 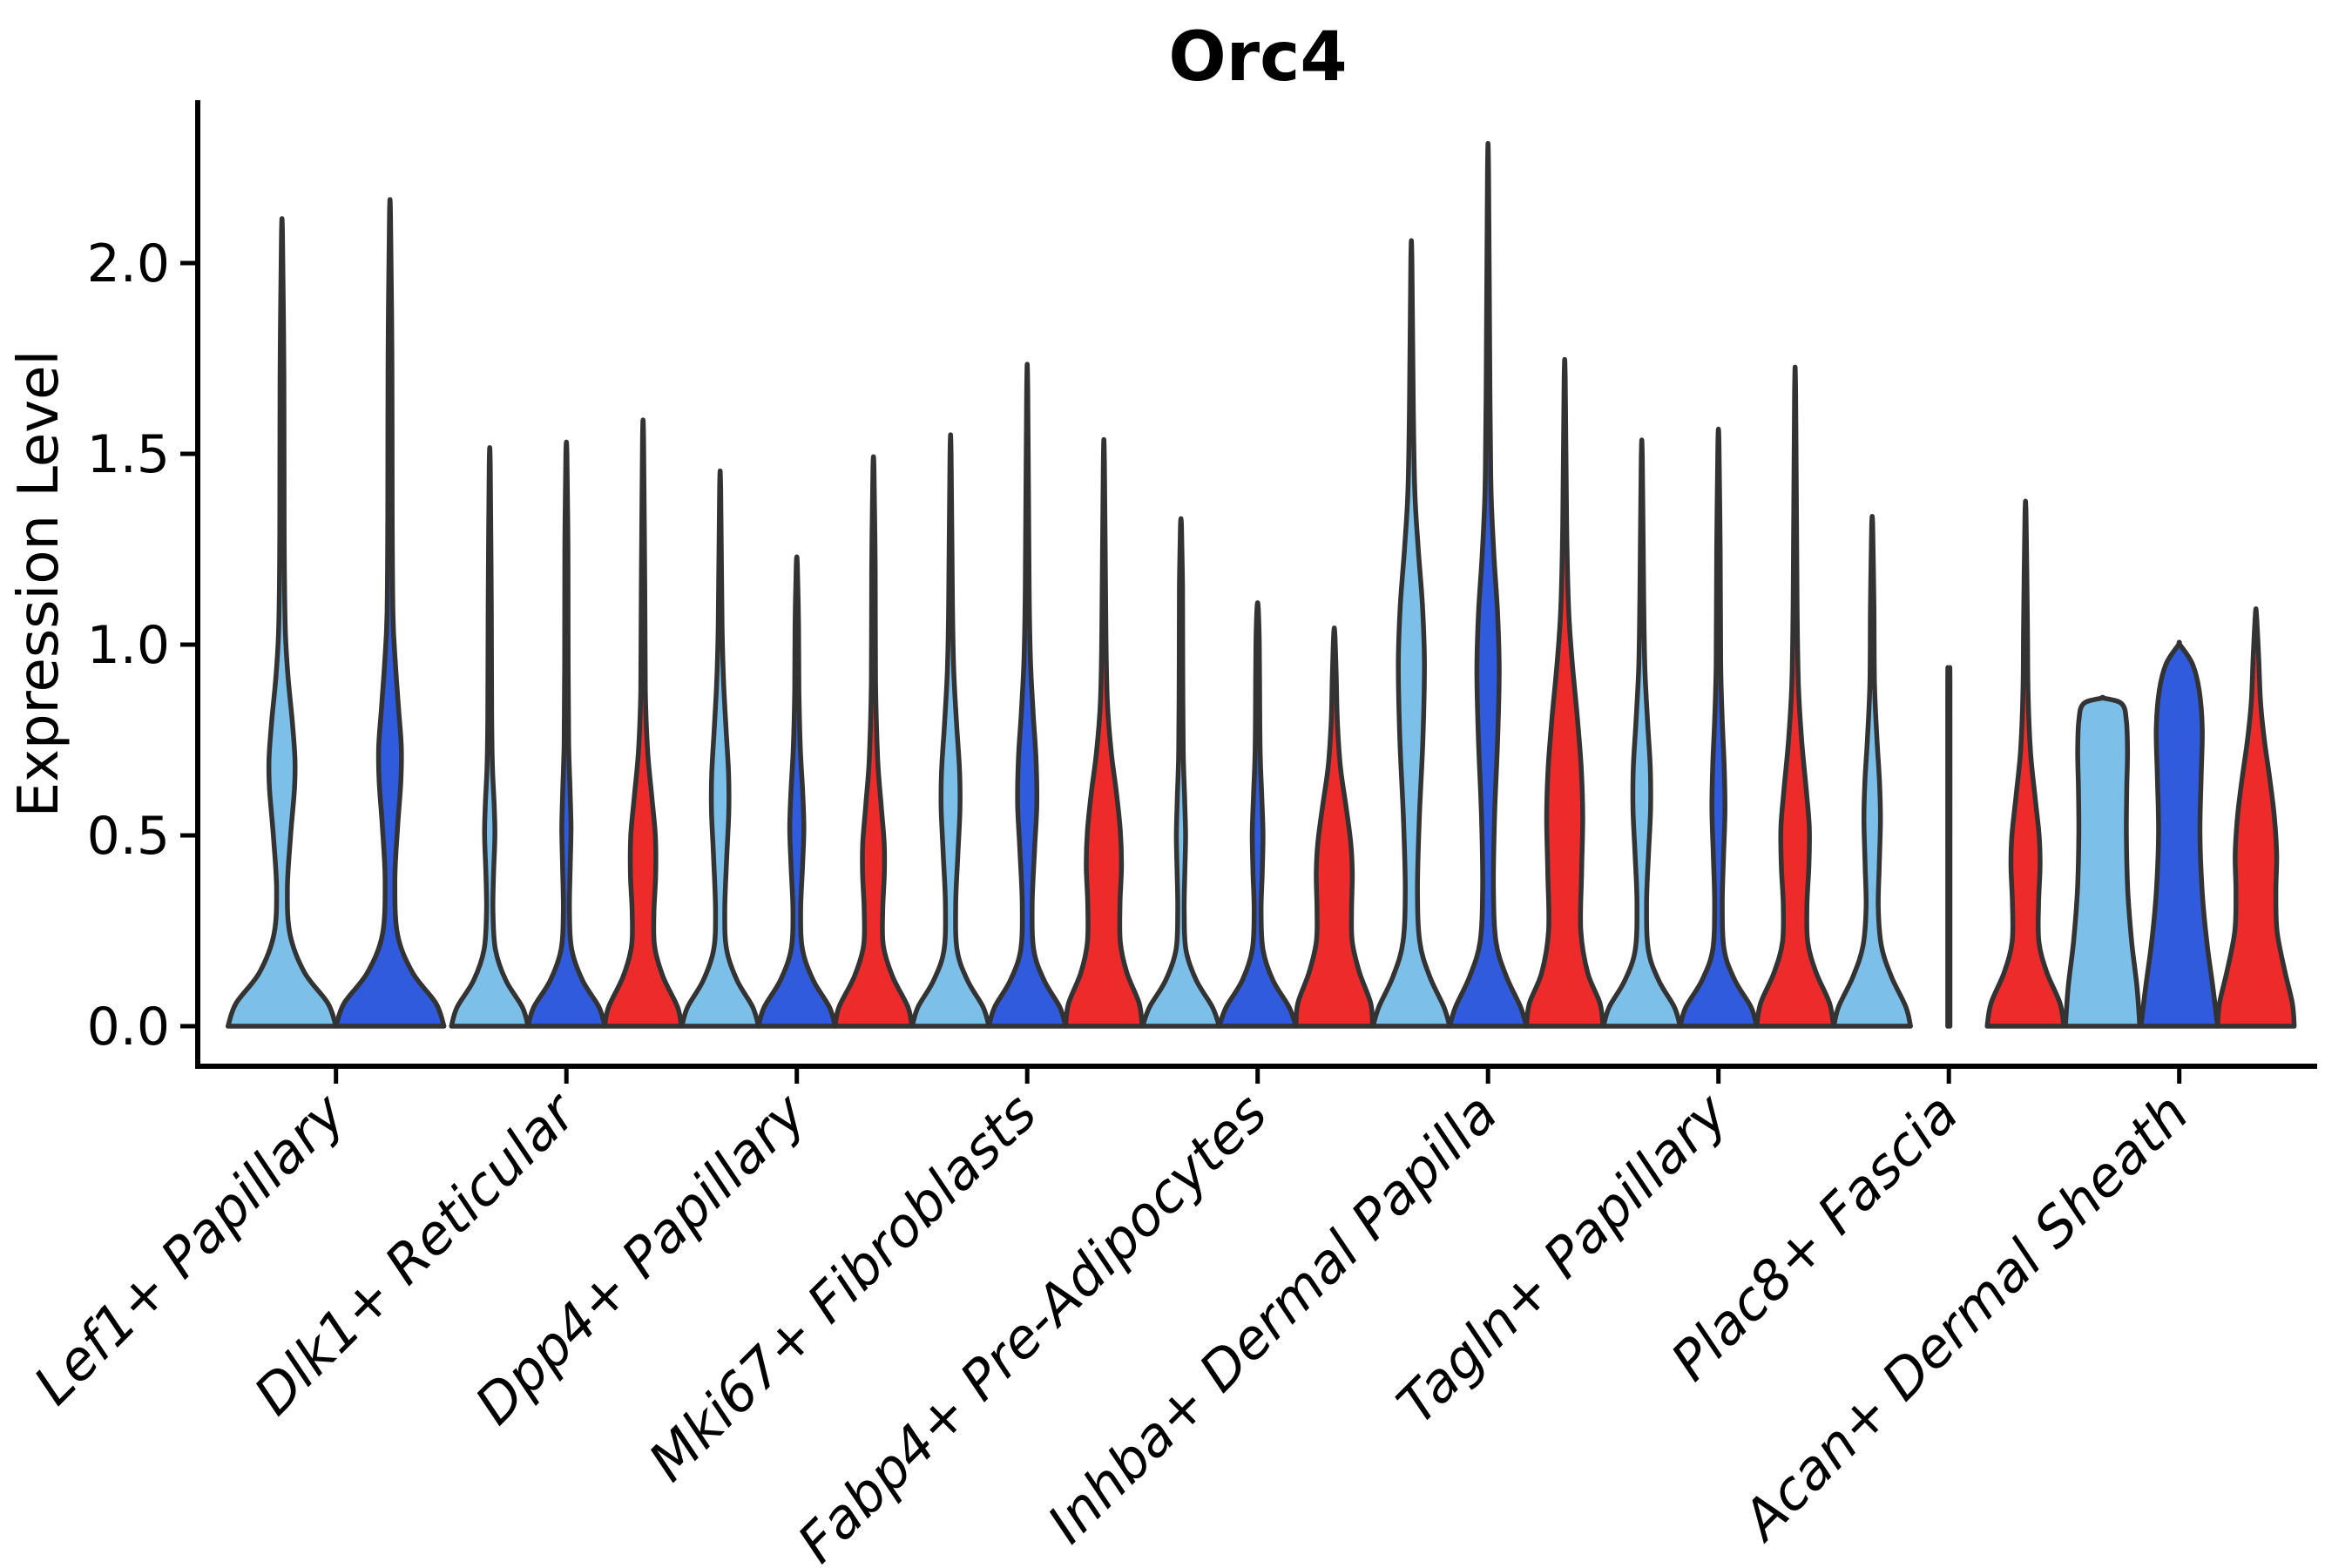 I want to click on violin-fabp4-pre-adipocytes-dark-blue, so click(x=1257, y=815).